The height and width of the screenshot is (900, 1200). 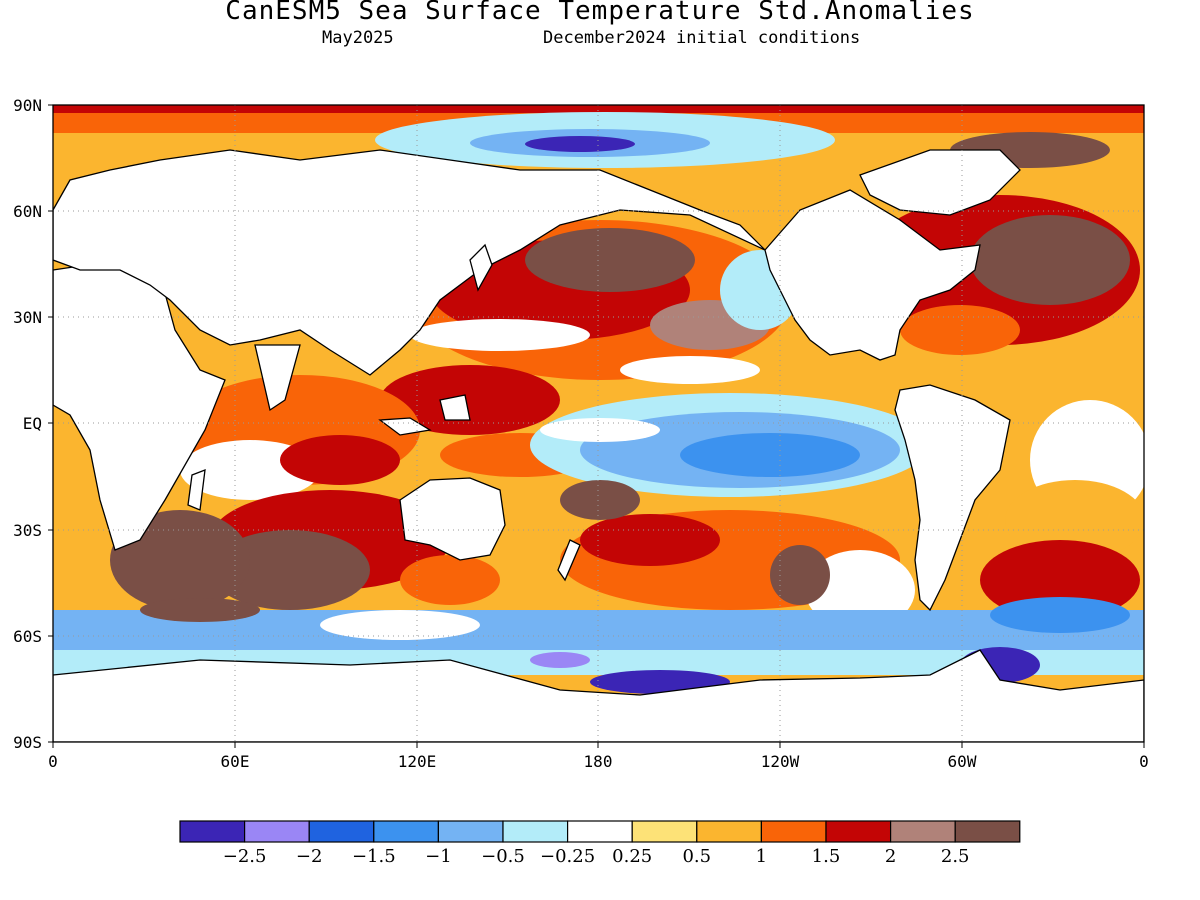 What do you see at coordinates (374, 856) in the screenshot?
I see `colorbar-label: −1.5` at bounding box center [374, 856].